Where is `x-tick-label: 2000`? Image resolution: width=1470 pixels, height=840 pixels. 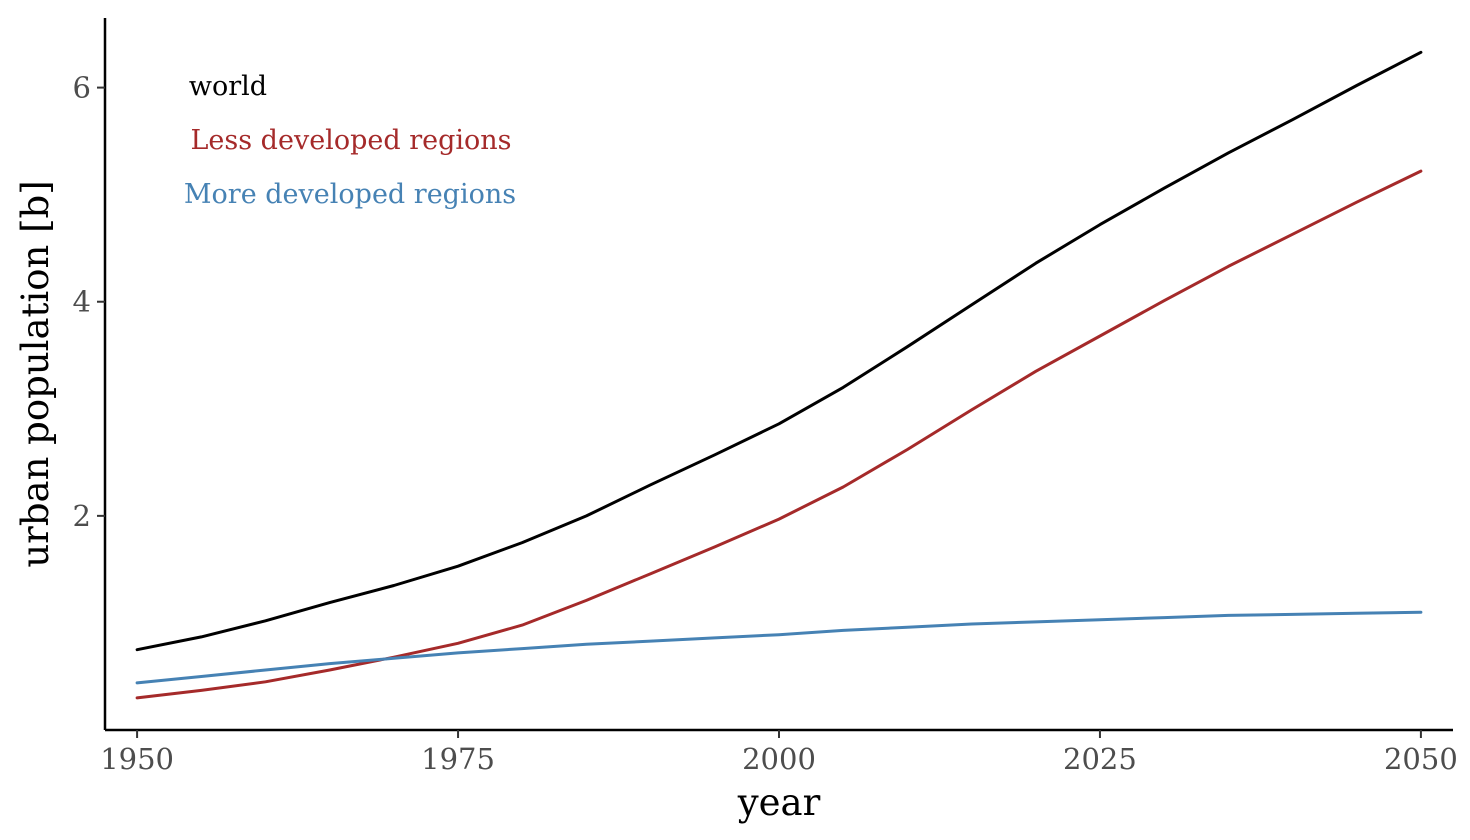
x-tick-label: 2000 is located at coordinates (779, 759).